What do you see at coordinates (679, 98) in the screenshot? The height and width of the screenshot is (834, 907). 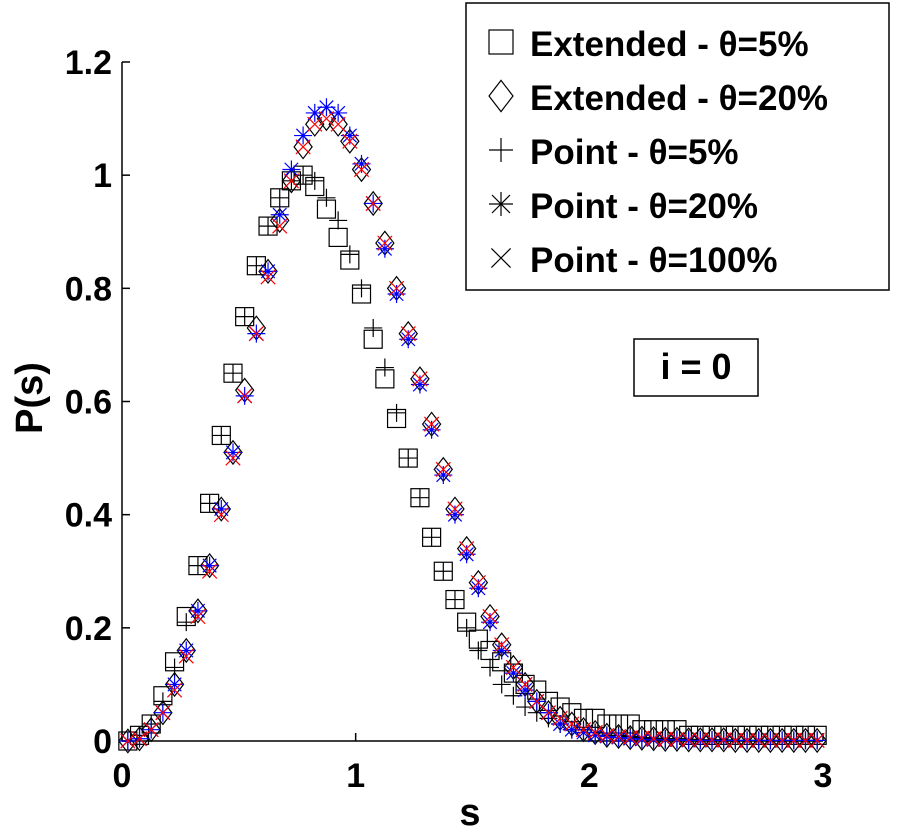 I see `legend-label-2: Extended - θ=20%` at bounding box center [679, 98].